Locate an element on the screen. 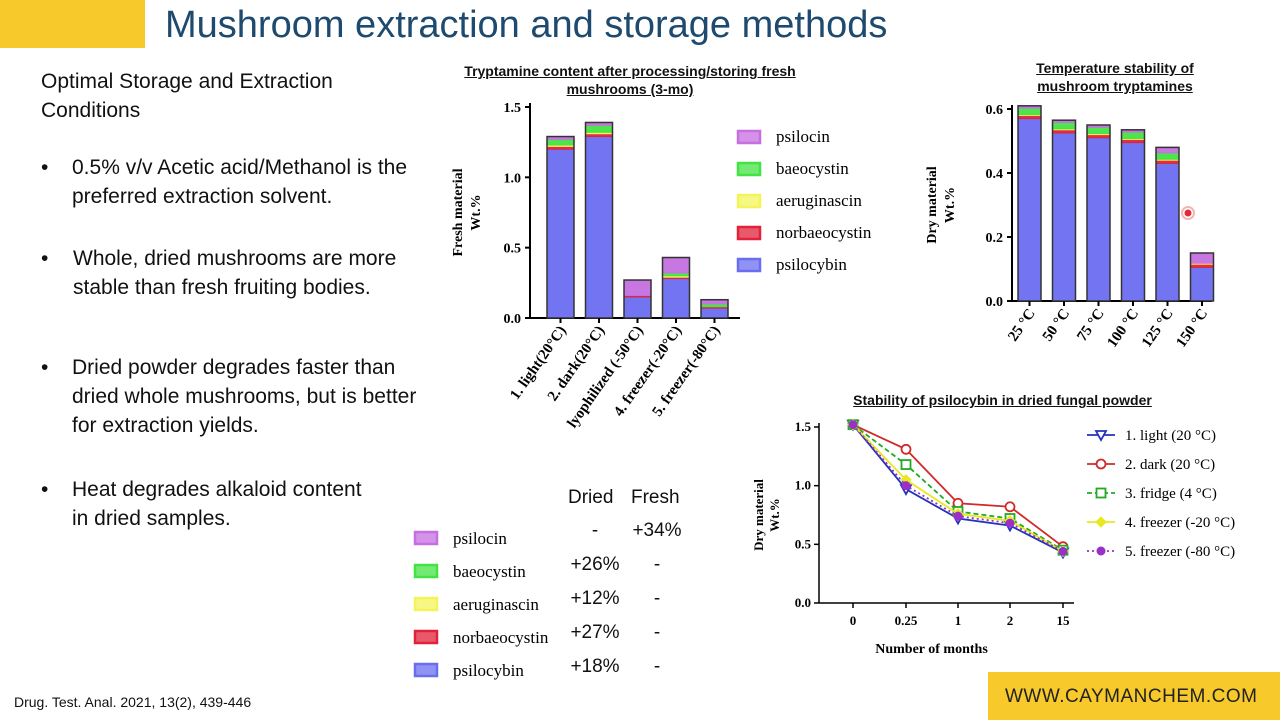 This screenshot has width=1280, height=720. outlier-point is located at coordinates (1188, 213).